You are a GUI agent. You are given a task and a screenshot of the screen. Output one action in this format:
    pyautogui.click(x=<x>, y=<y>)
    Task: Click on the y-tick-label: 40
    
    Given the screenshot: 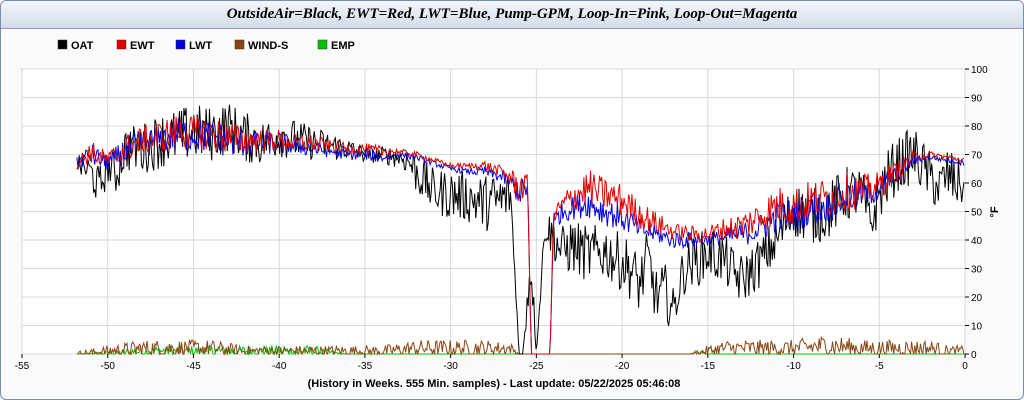 What is the action you would take?
    pyautogui.click(x=977, y=241)
    